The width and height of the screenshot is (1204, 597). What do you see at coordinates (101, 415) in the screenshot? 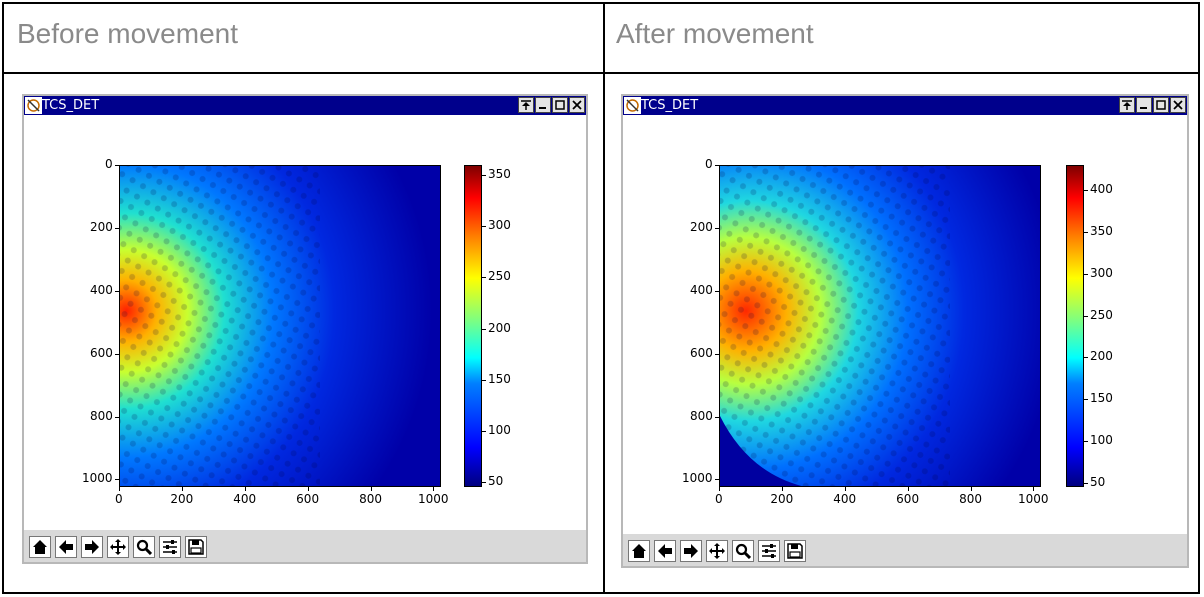
I see `y-tick-label: 800` at bounding box center [101, 415].